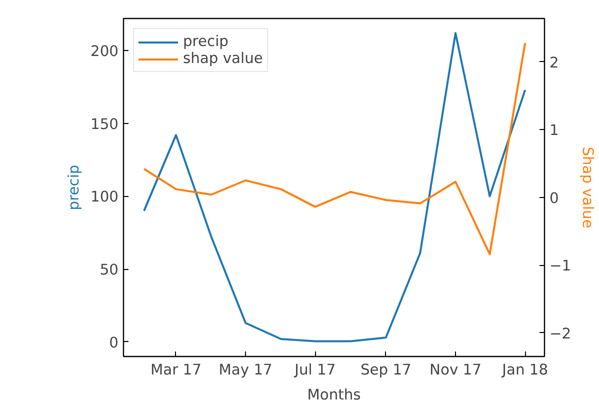  What do you see at coordinates (554, 63) in the screenshot?
I see `y2-tick-label: 2` at bounding box center [554, 63].